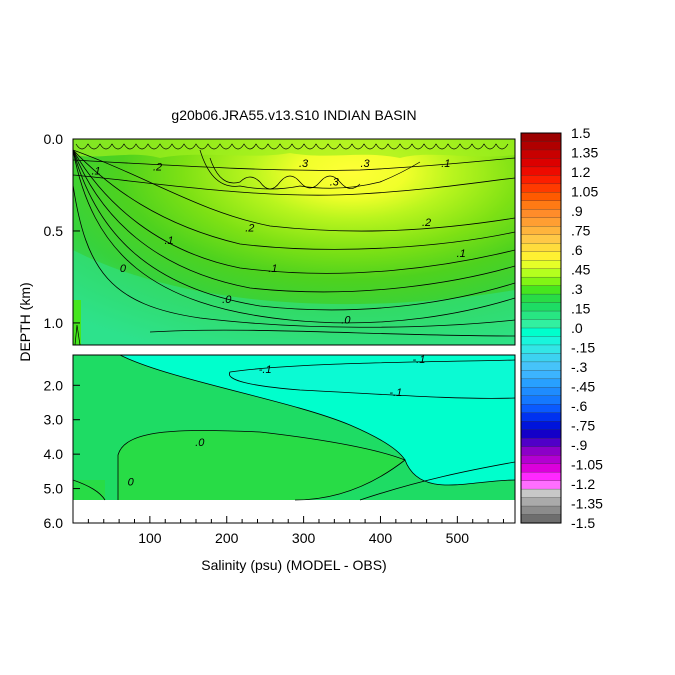 The height and width of the screenshot is (675, 675). Describe the element at coordinates (587, 465) in the screenshot. I see `colorbar-label: -1.05` at that location.